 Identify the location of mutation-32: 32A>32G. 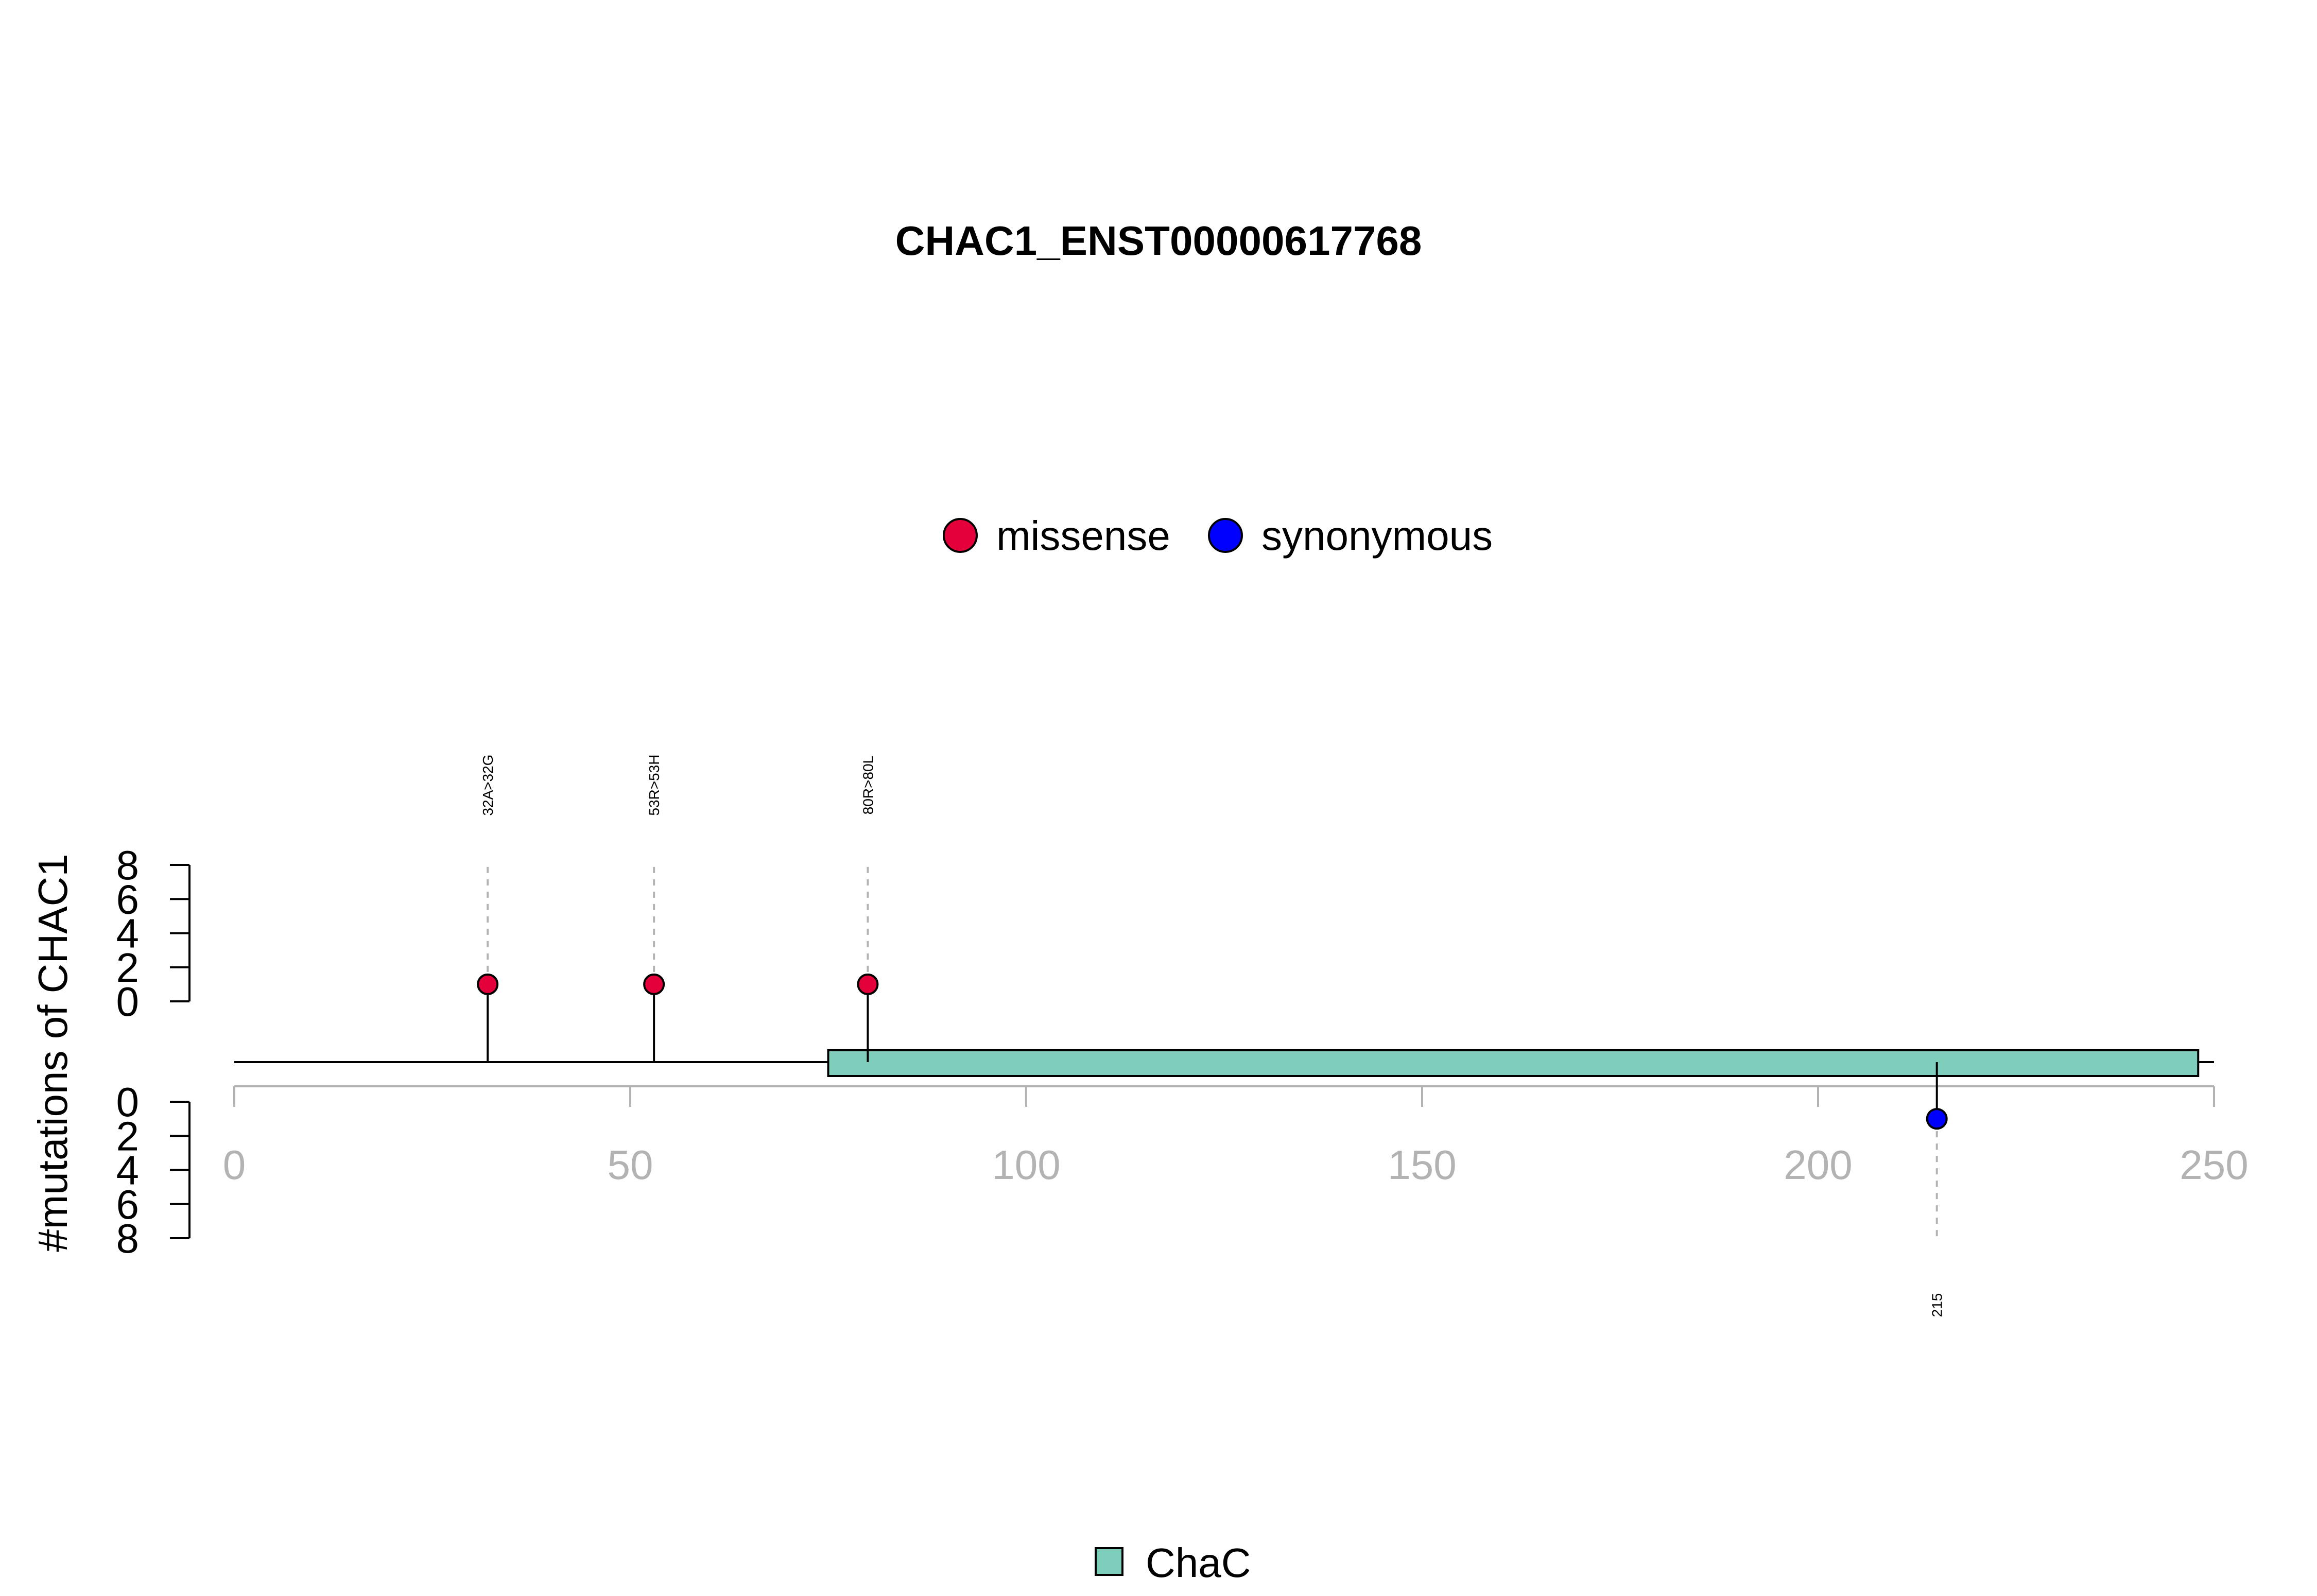
(488, 908).